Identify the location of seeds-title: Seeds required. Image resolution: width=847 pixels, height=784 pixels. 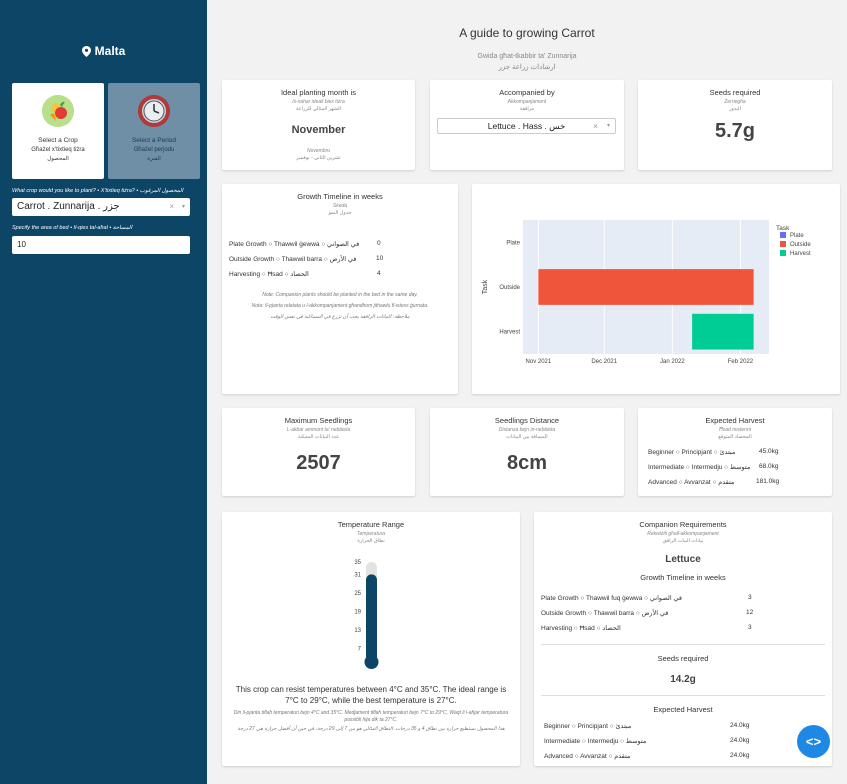
(735, 92).